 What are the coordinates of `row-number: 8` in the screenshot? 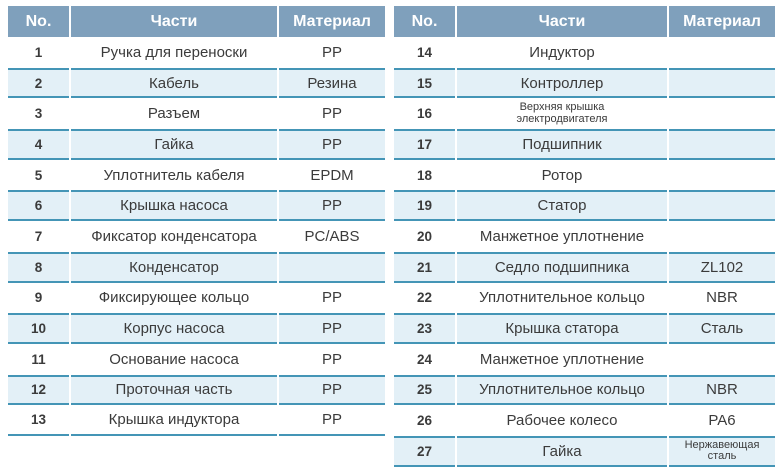 It's located at (38, 267).